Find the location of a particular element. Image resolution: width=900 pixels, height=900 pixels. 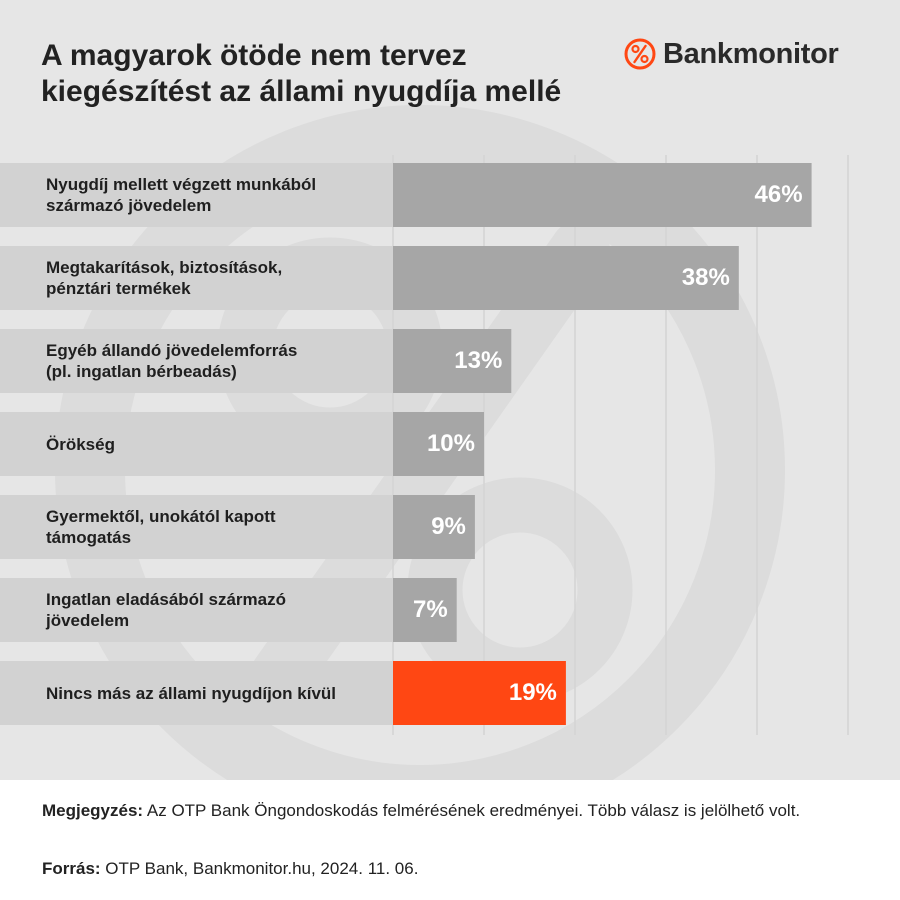

value-label-5: 9% is located at coordinates (448, 526).